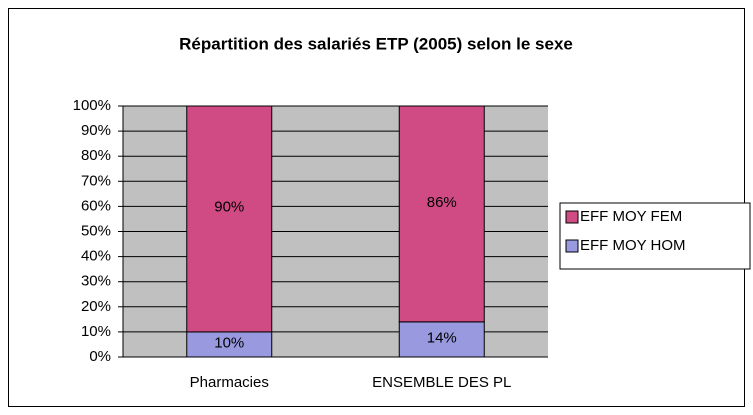 The width and height of the screenshot is (753, 415). Describe the element at coordinates (96, 281) in the screenshot. I see `y-tick-label: 30%` at that location.